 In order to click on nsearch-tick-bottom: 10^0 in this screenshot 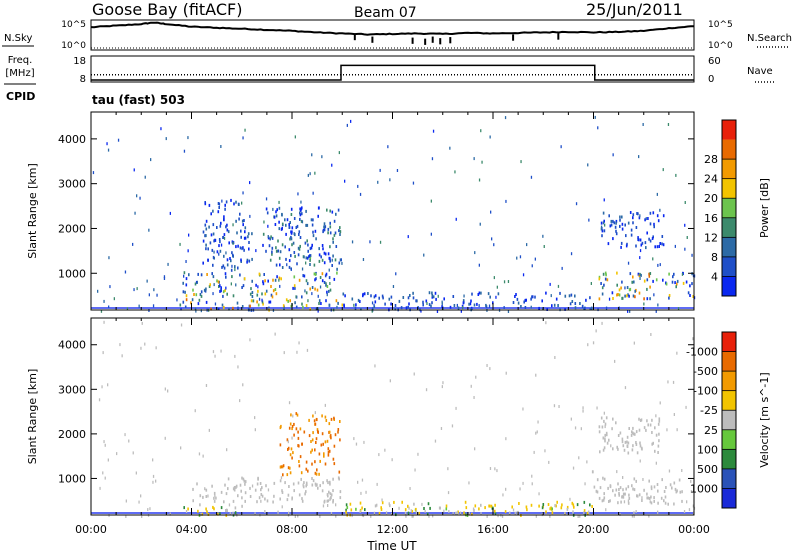, I will do `click(720, 46)`.